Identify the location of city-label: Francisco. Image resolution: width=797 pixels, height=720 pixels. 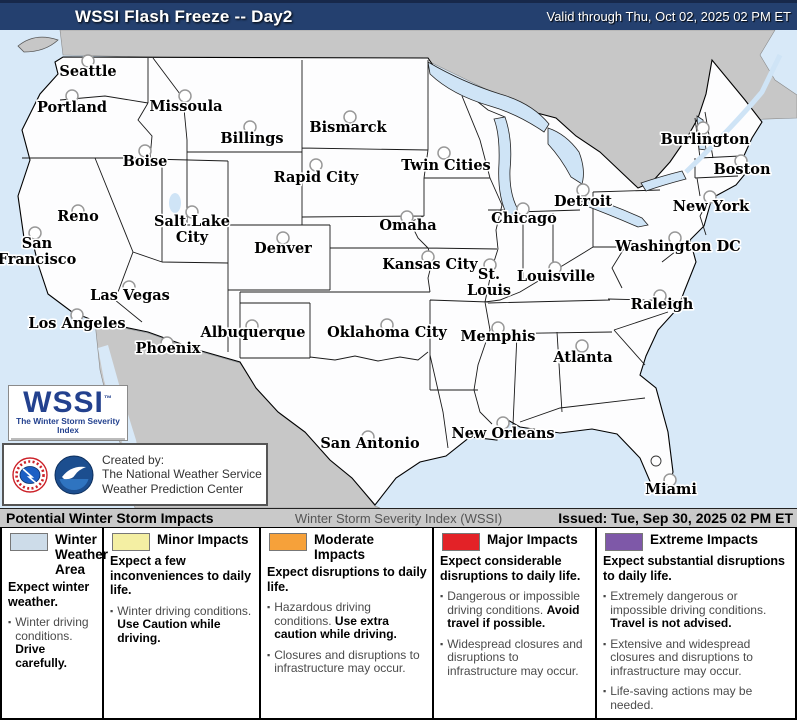
(38, 259).